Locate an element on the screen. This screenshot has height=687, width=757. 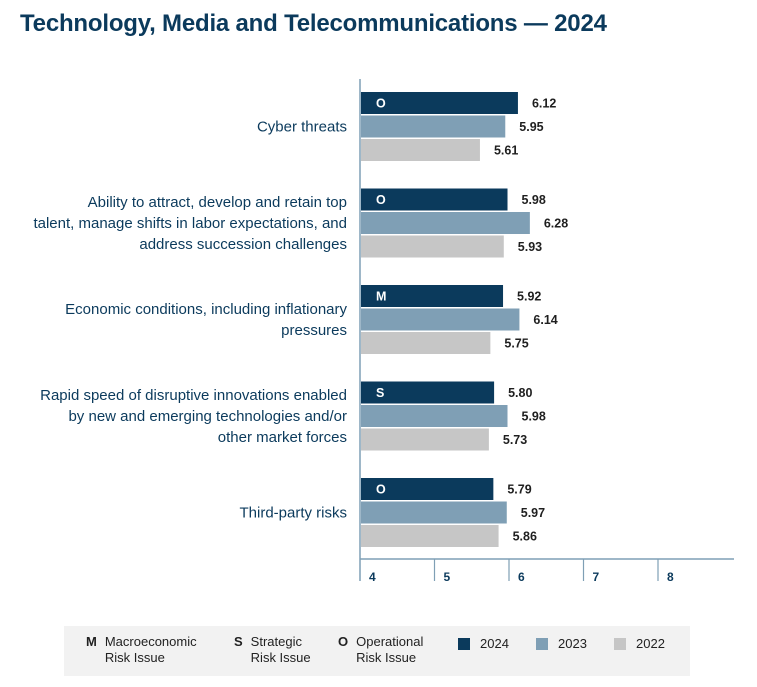
legend-series-2024: 2024 is located at coordinates (483, 643).